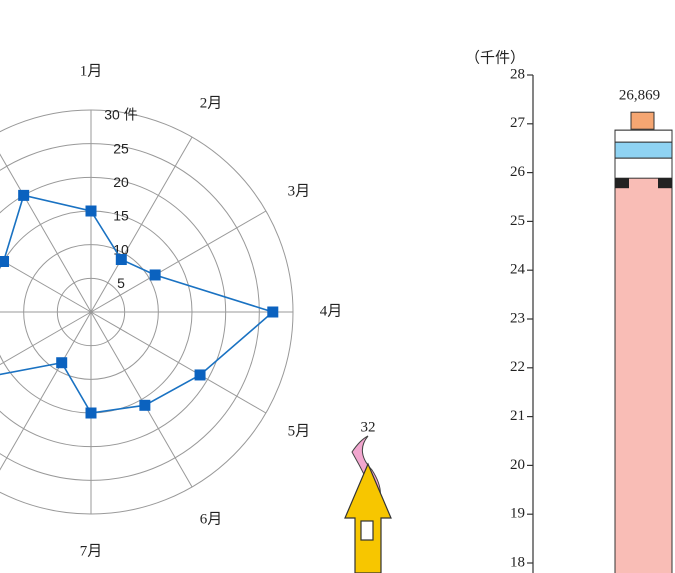 The height and width of the screenshot is (573, 675). What do you see at coordinates (517, 318) in the screenshot?
I see `y-tick-label: 23` at bounding box center [517, 318].